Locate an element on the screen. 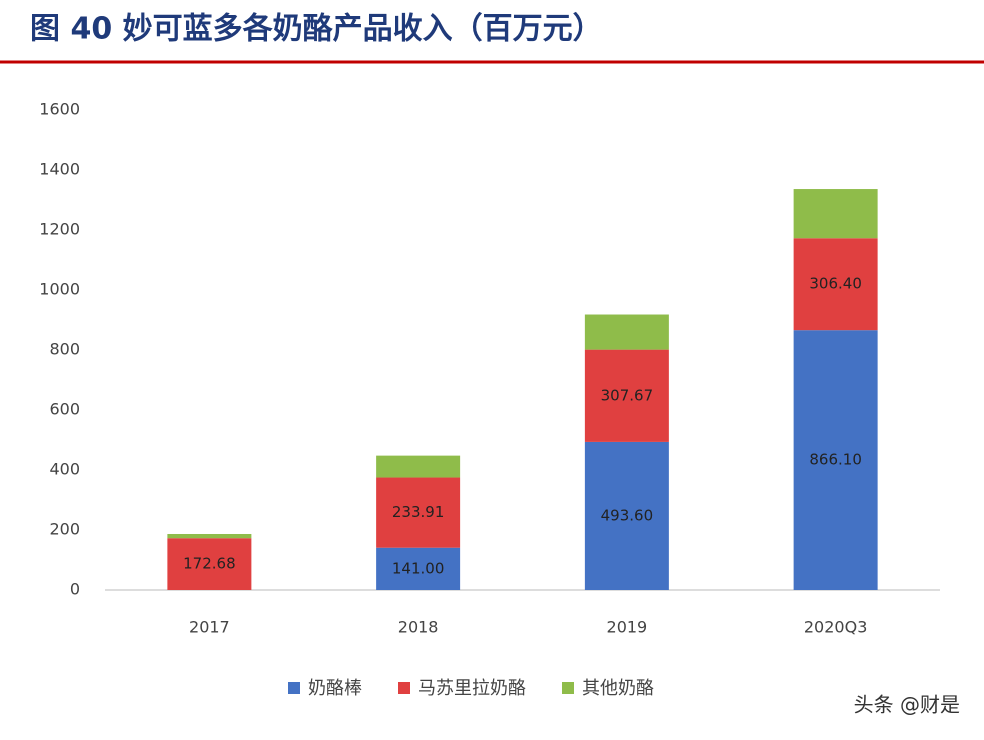  data-label: 866.10 is located at coordinates (835, 460).